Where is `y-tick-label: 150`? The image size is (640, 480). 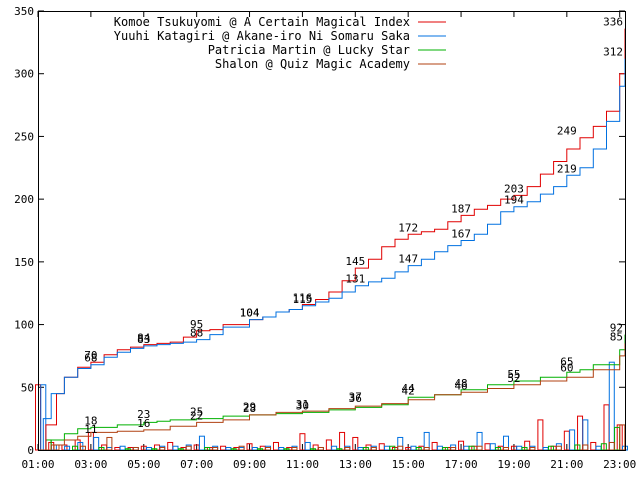
y-tick-label: 150 is located at coordinates (24, 262).